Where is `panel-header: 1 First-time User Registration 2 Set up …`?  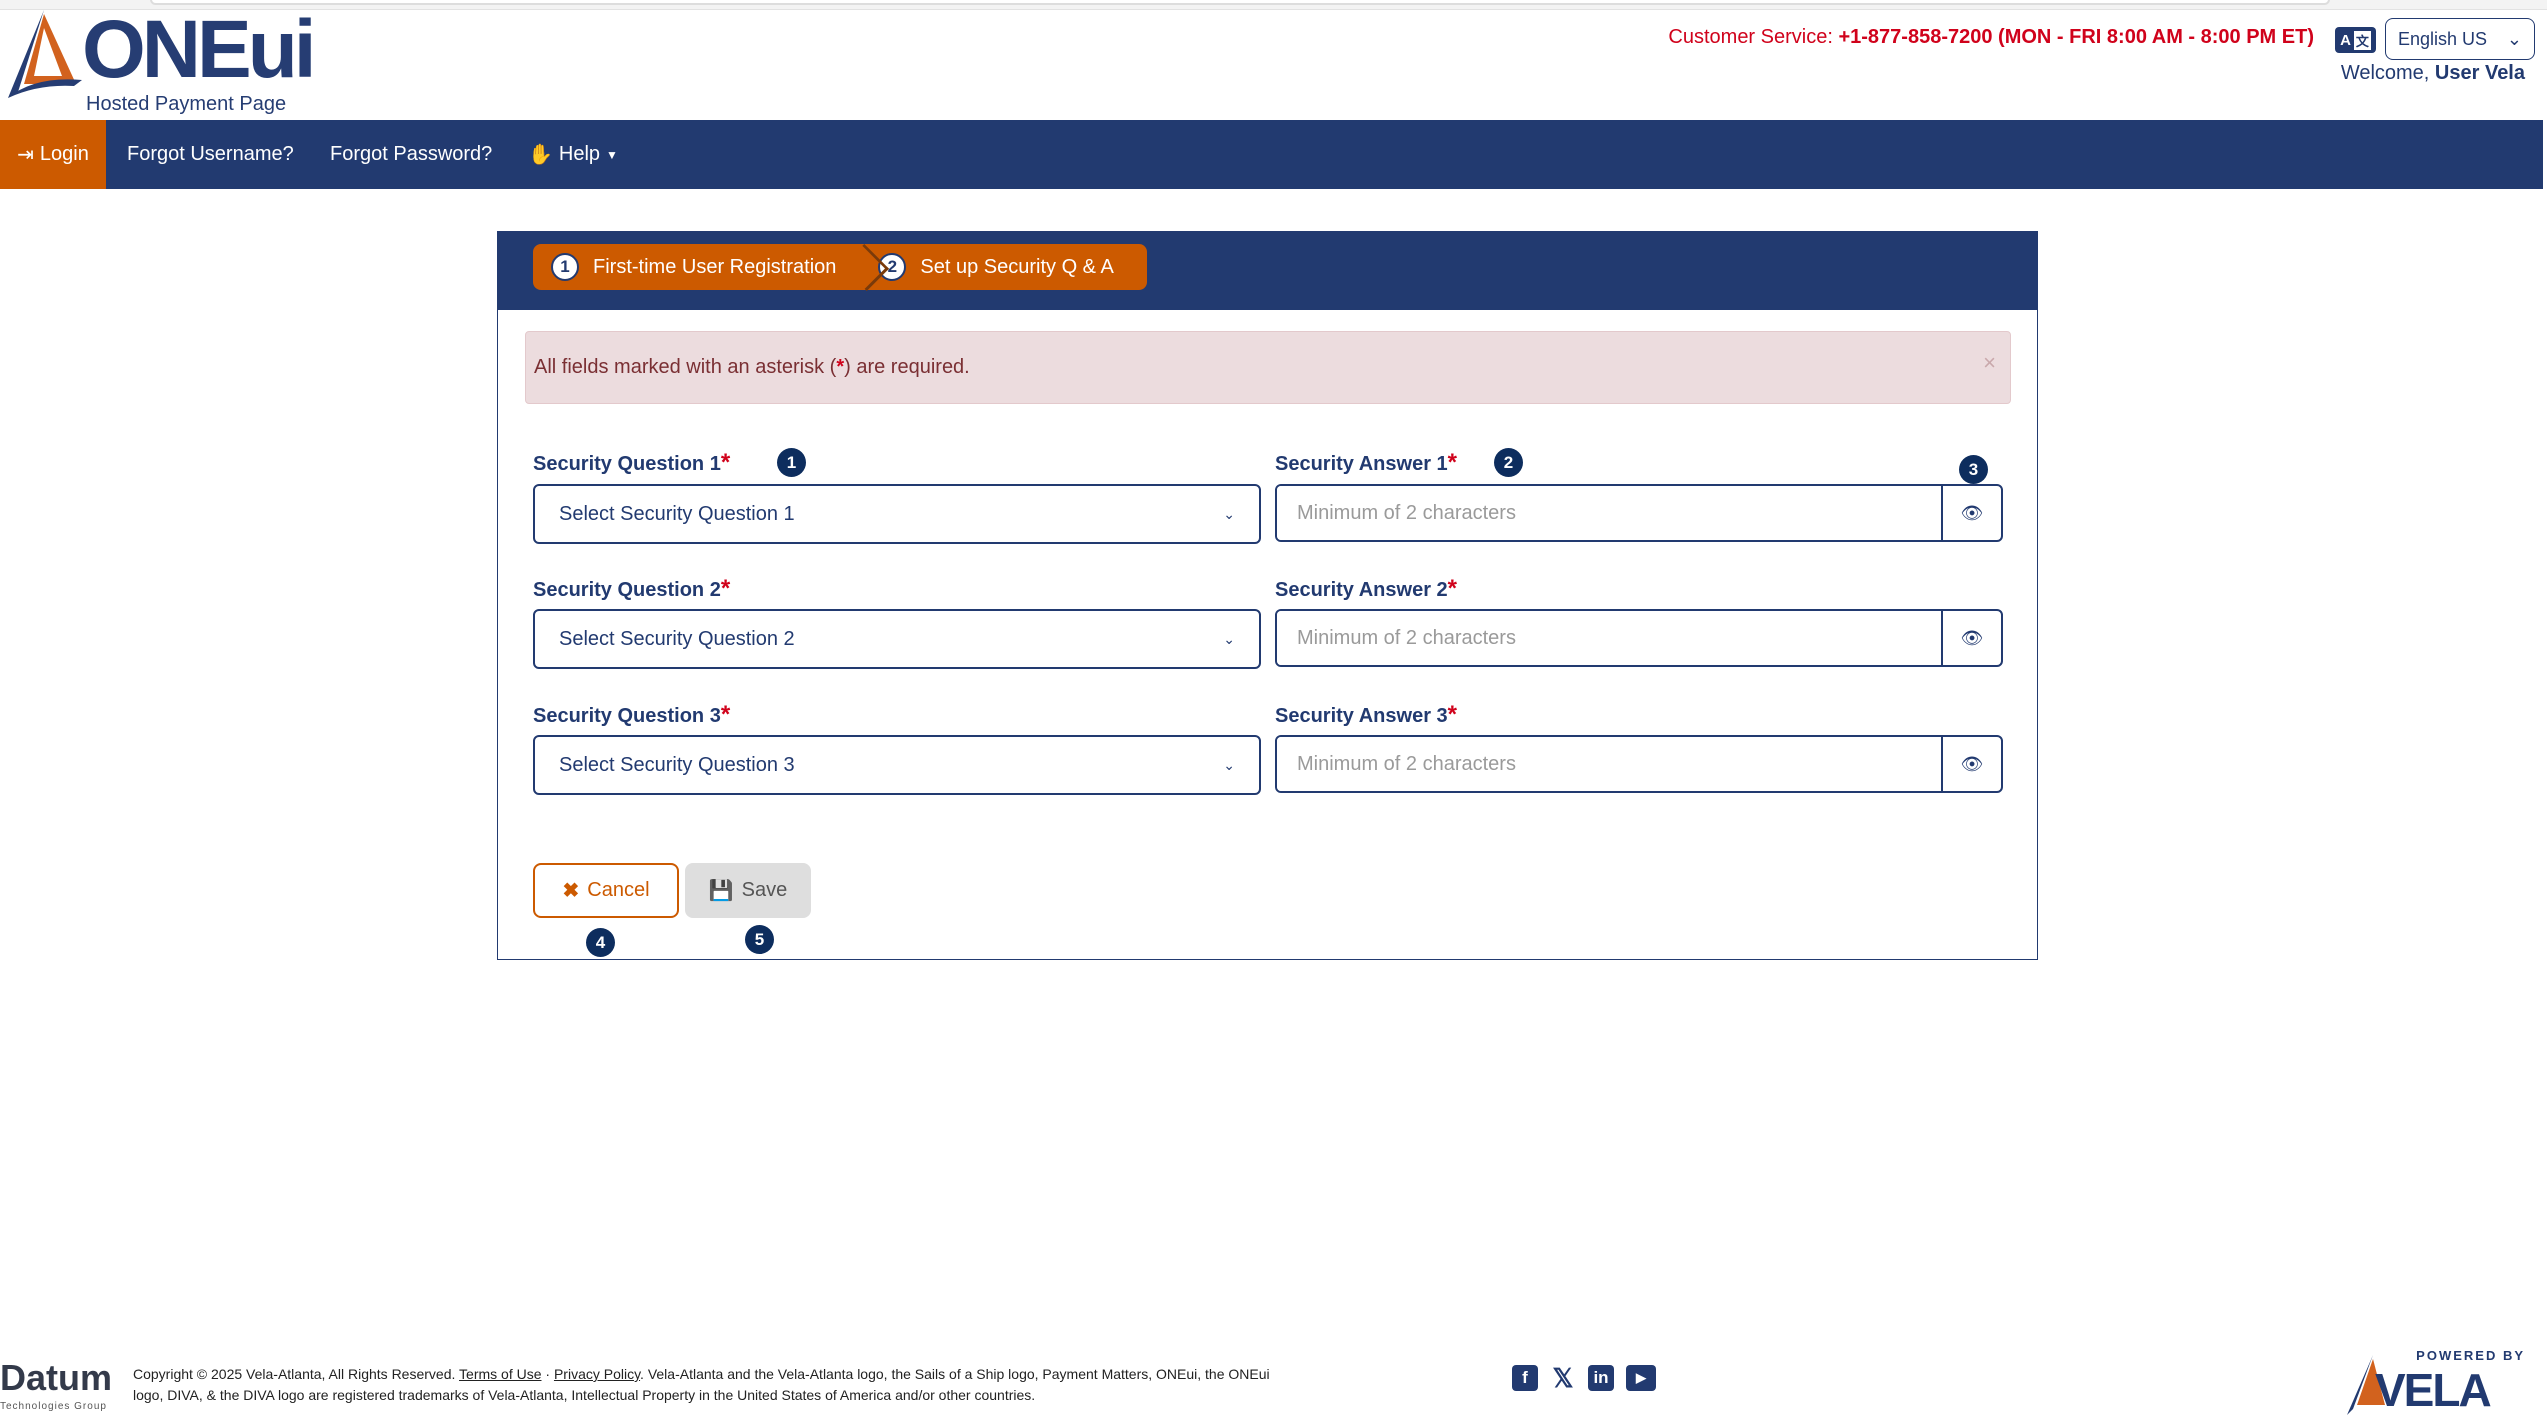
panel-header: 1 First-time User Registration 2 Set up … is located at coordinates (1267, 271).